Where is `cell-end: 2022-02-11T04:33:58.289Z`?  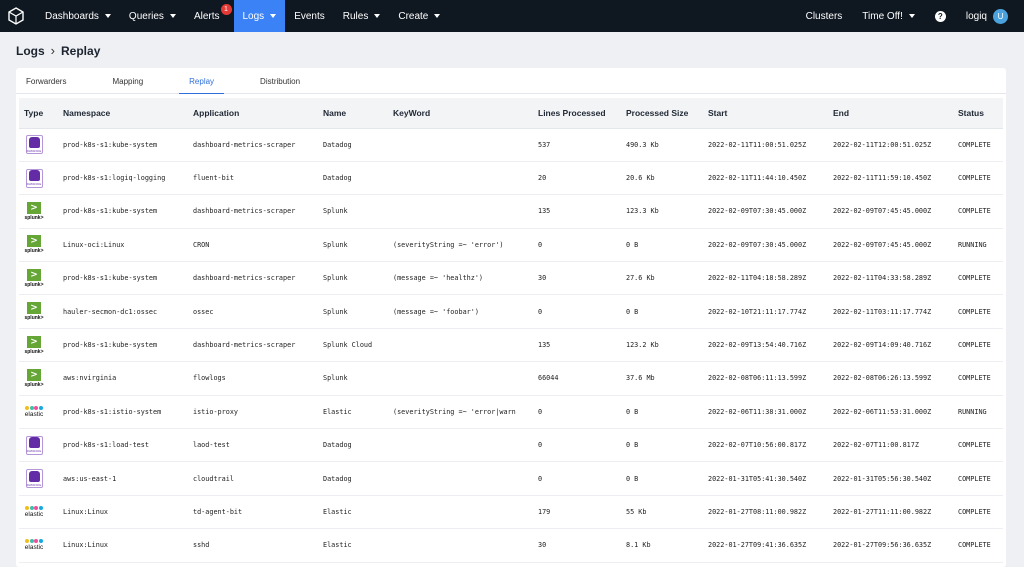
cell-end: 2022-02-11T04:33:58.289Z is located at coordinates (890, 278).